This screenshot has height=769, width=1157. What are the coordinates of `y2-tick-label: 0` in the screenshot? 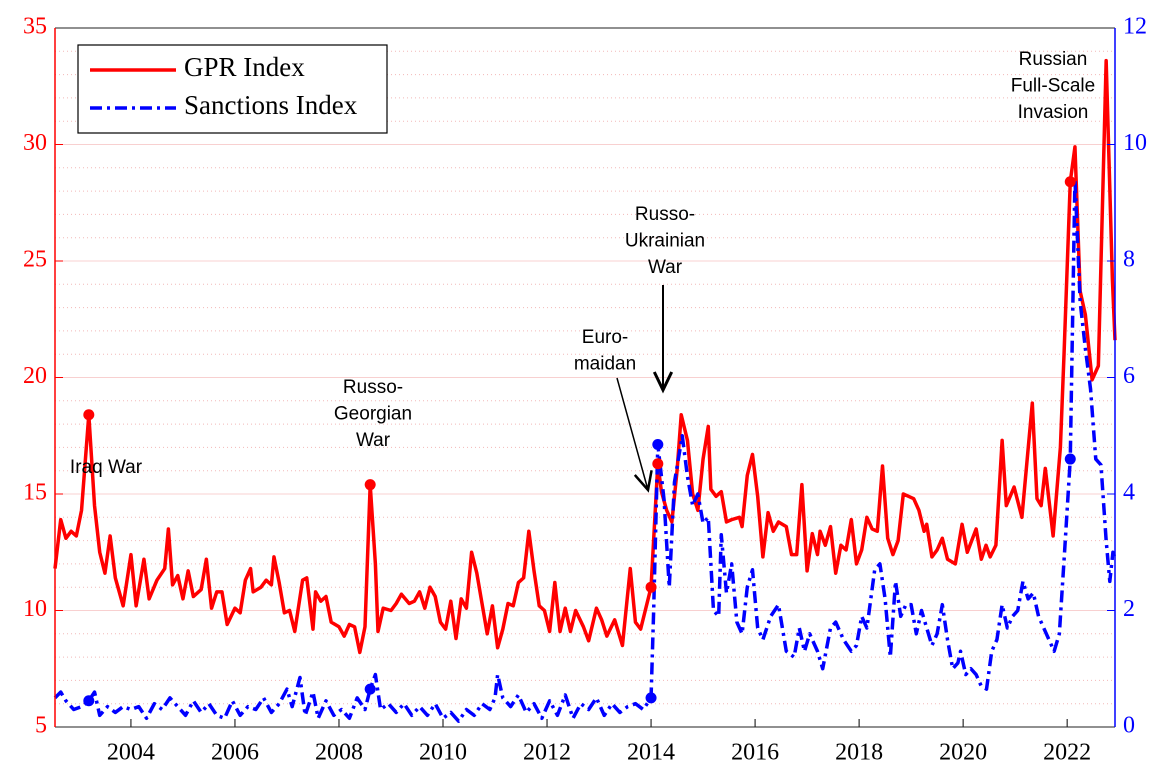 It's located at (1129, 726).